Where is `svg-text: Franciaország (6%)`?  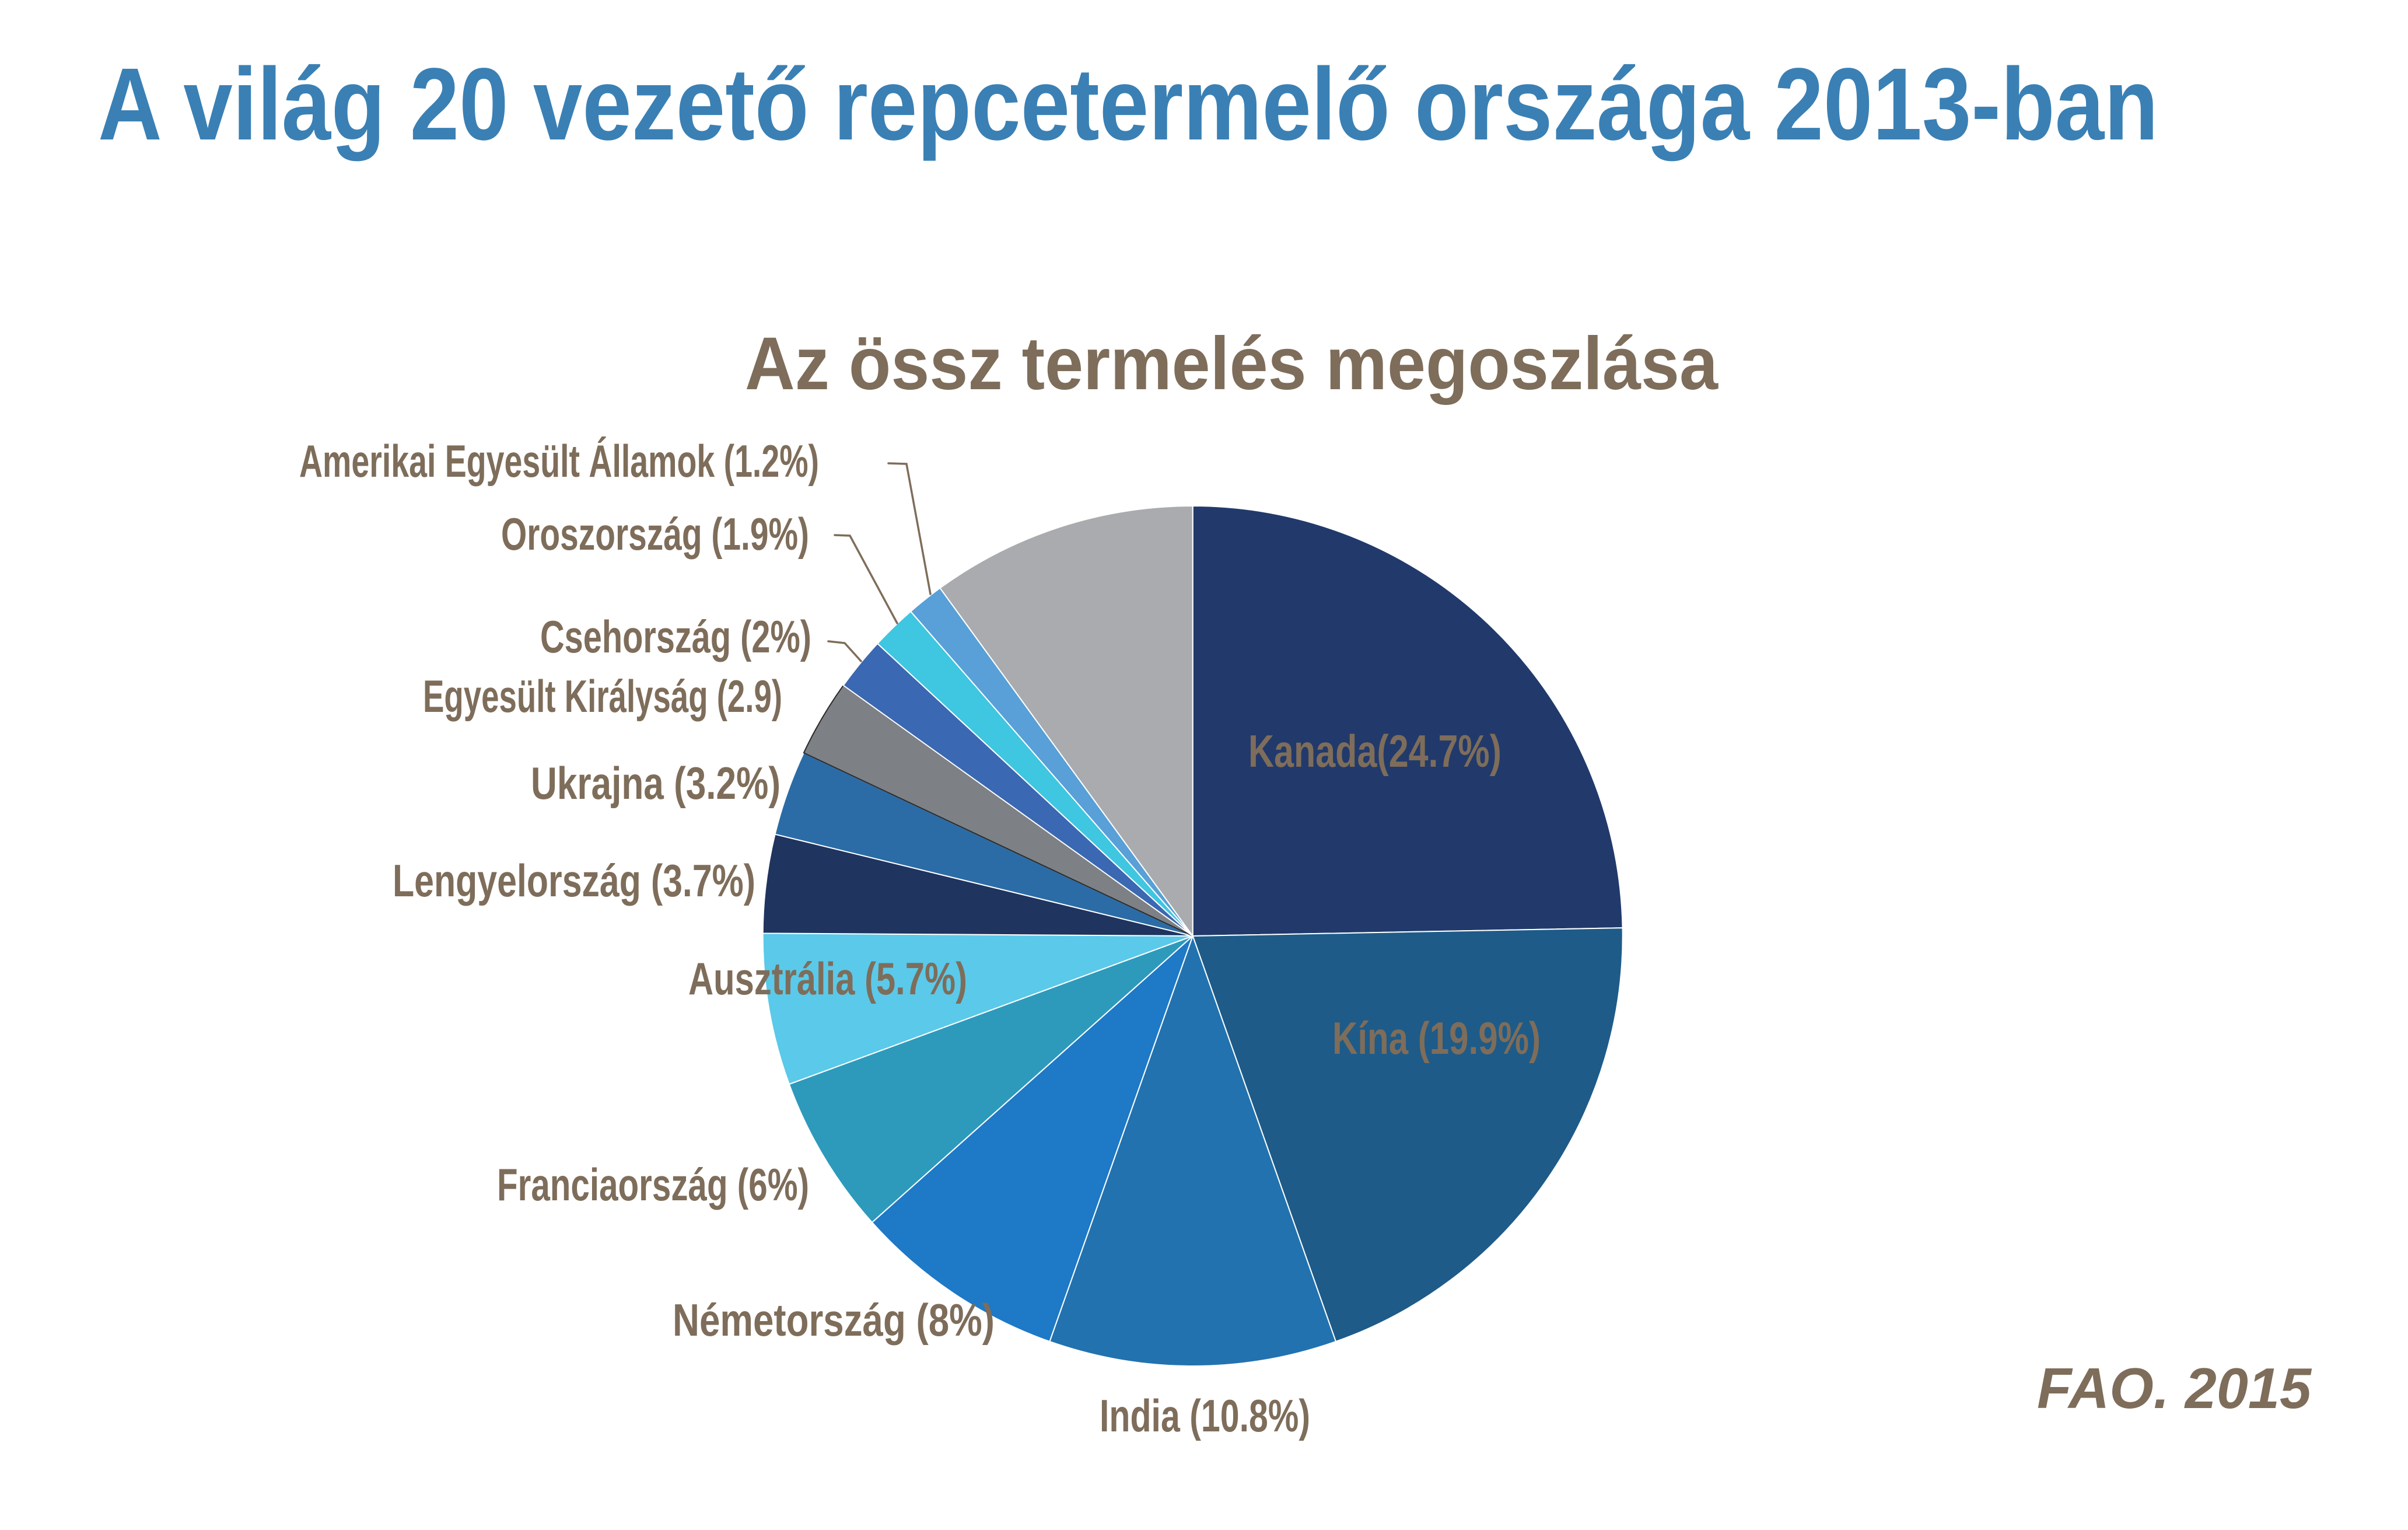 svg-text: Franciaország (6%) is located at coordinates (653, 1184).